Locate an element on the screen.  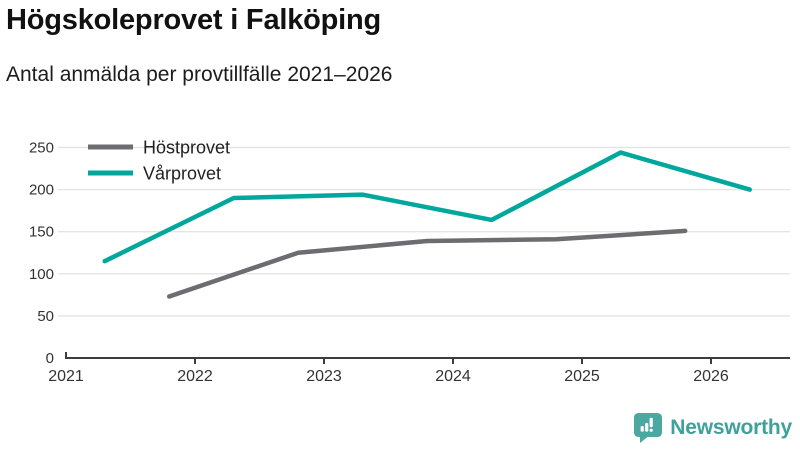
page-title: Högskoleprovet i Falköping is located at coordinates (194, 20).